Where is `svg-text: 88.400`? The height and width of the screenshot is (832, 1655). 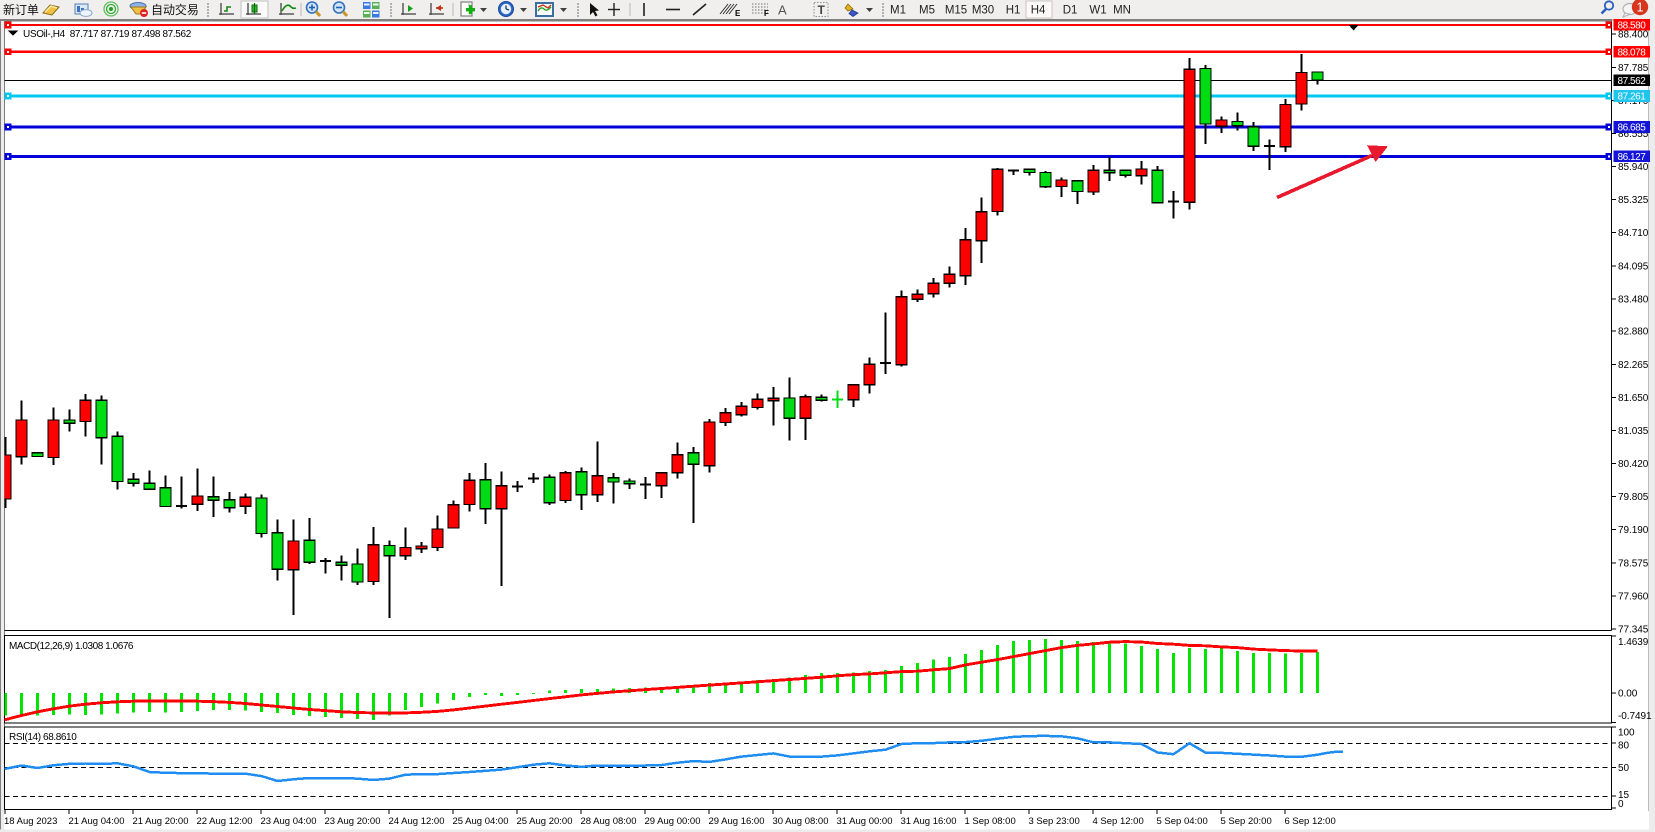
svg-text: 88.400 is located at coordinates (1633, 35).